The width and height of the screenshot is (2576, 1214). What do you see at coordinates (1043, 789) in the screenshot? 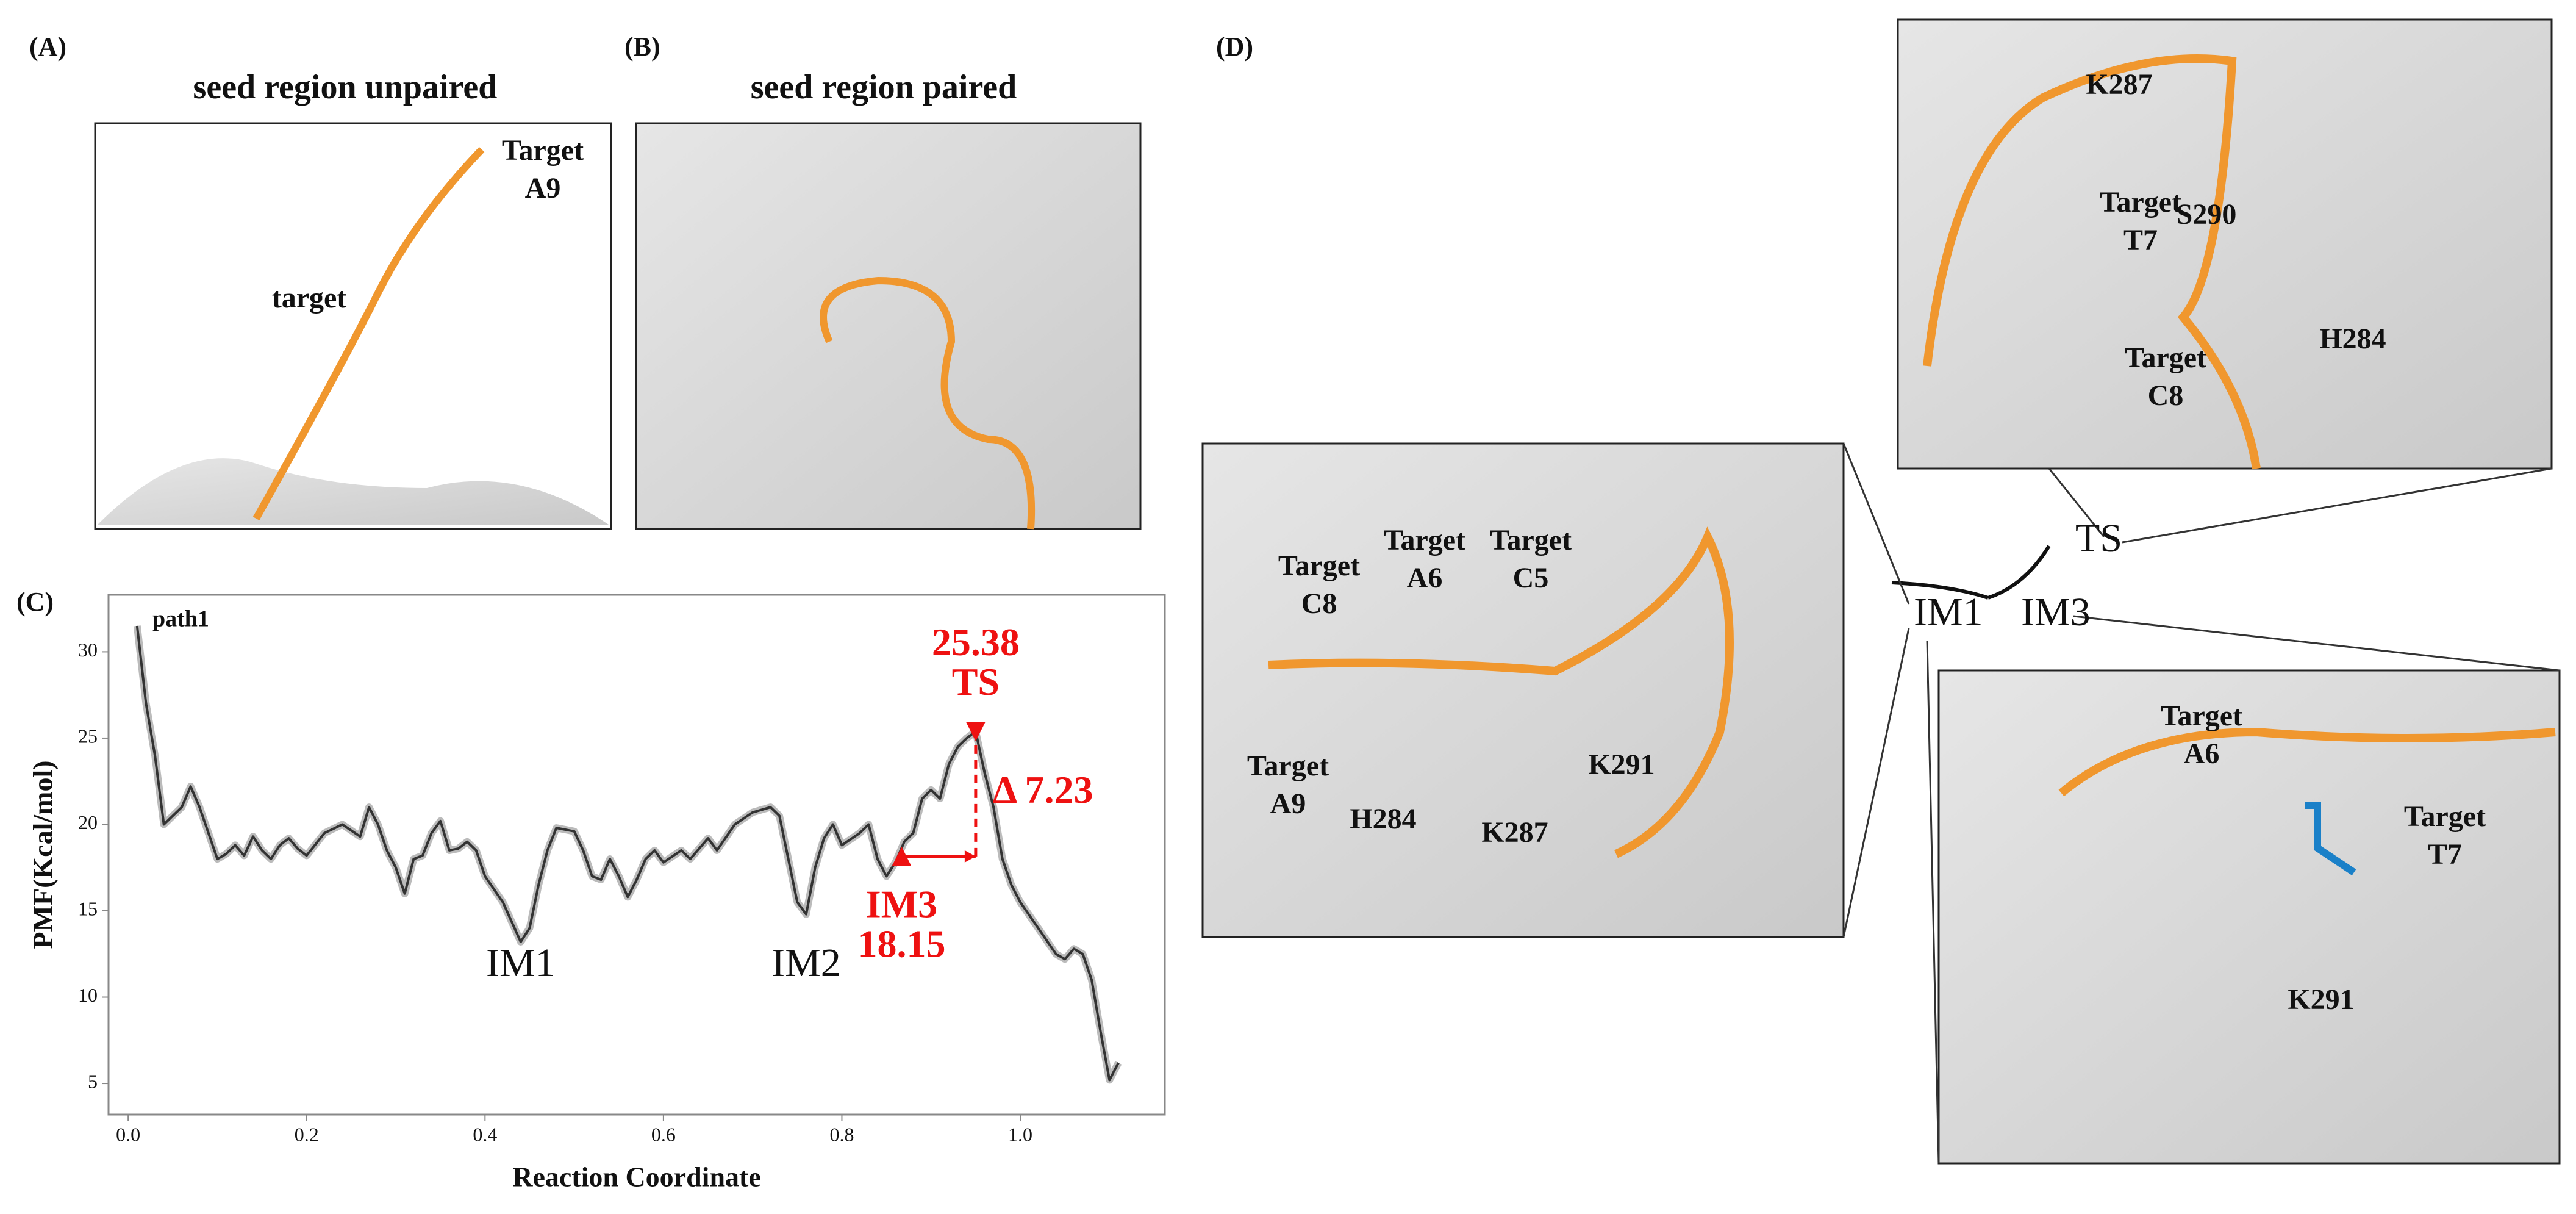
I see `delta-label: Δ 7.23` at bounding box center [1043, 789].